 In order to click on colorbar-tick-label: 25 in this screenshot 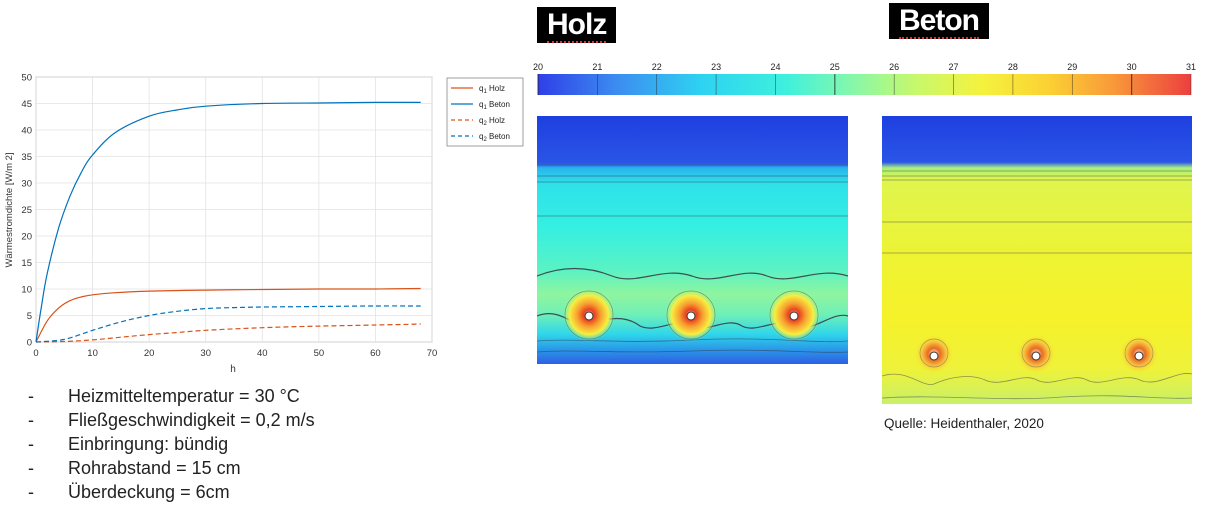, I will do `click(835, 67)`.